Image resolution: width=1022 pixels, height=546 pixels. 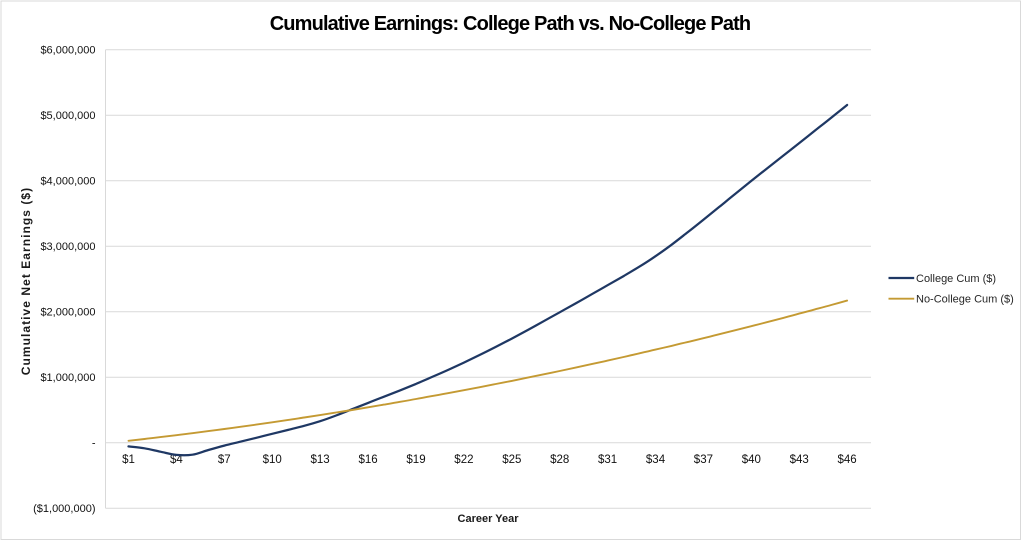 I want to click on svg-text: $4, so click(x=176, y=460).